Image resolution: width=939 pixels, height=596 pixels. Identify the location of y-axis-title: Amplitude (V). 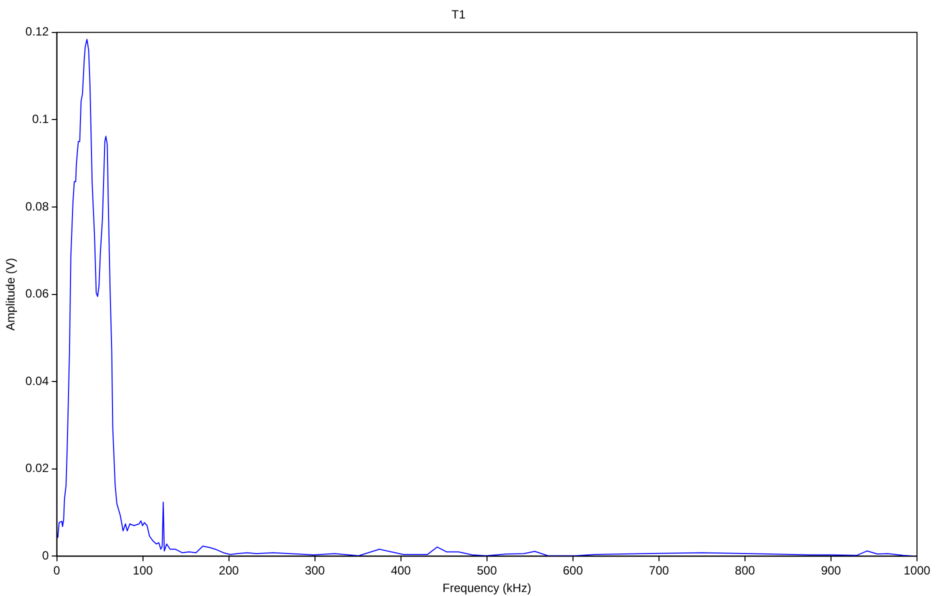
(11, 294).